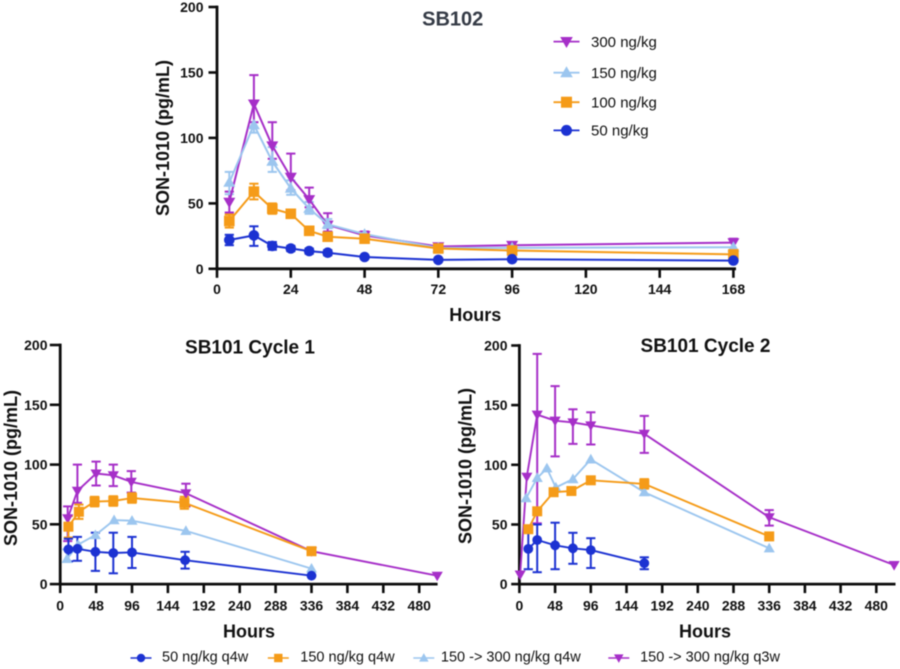 This screenshot has width=900, height=669. I want to click on svg-text: SB102, so click(452, 20).